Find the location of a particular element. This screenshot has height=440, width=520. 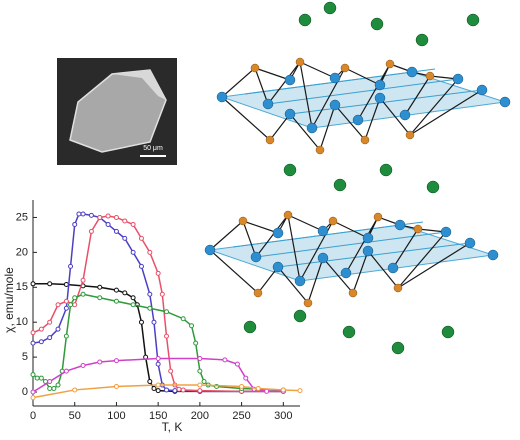

plane-atoms is located at coordinates (363, 100).